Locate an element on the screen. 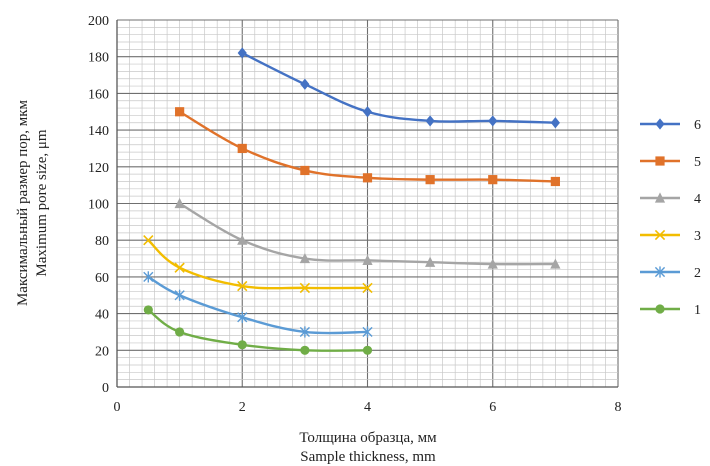  legend-label: 4 is located at coordinates (697, 199).